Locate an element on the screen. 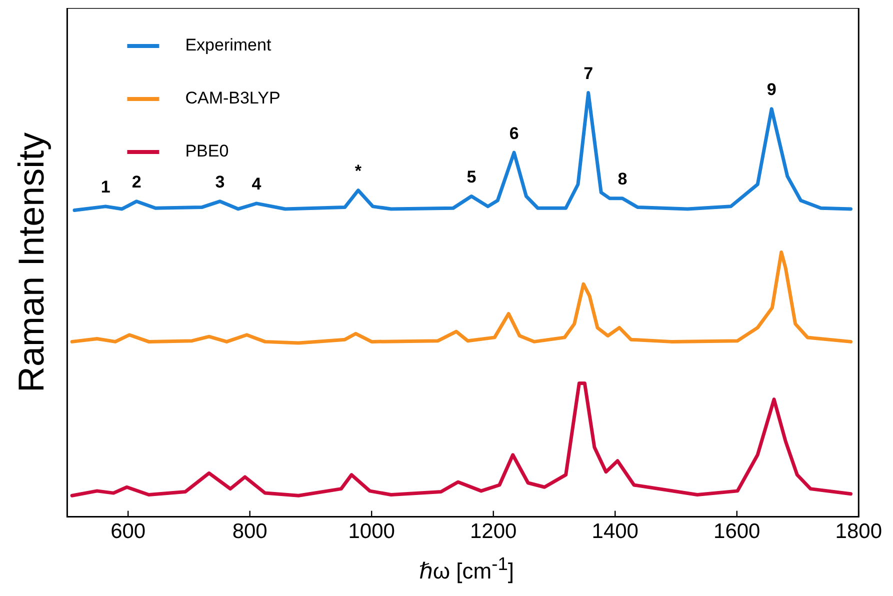 The height and width of the screenshot is (596, 893). annotation: 8 is located at coordinates (623, 179).